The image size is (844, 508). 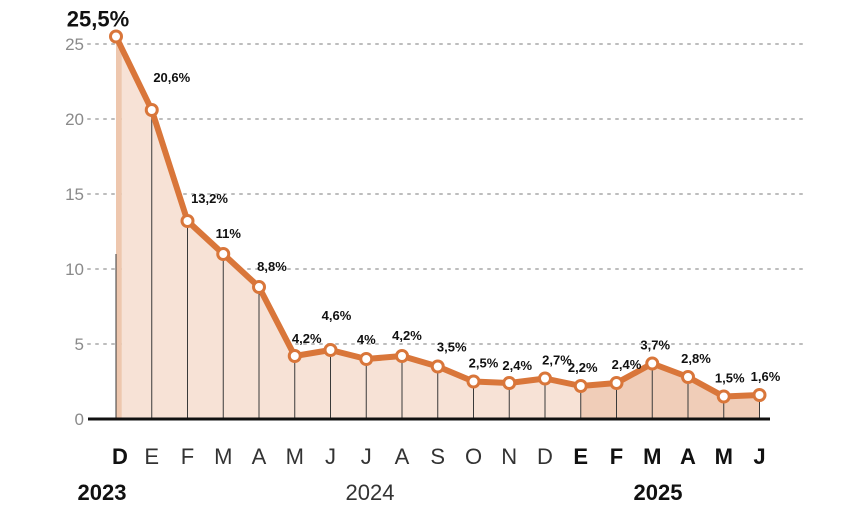 I want to click on data-label-11: 2,4%, so click(x=517, y=365).